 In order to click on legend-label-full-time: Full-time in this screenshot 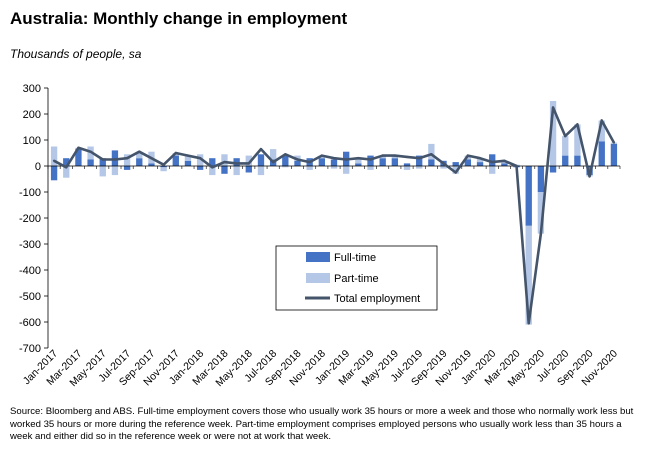, I will do `click(355, 258)`.